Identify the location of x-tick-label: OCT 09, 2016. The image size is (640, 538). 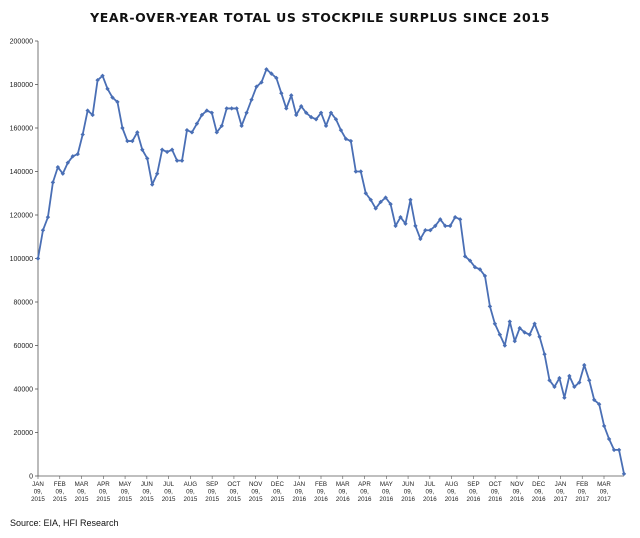
(495, 492).